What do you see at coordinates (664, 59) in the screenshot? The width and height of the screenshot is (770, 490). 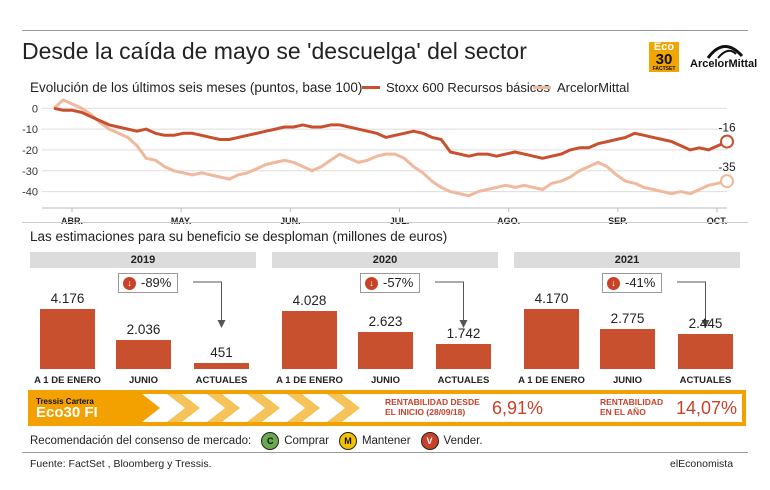 I see `eco-logo-number: 30` at bounding box center [664, 59].